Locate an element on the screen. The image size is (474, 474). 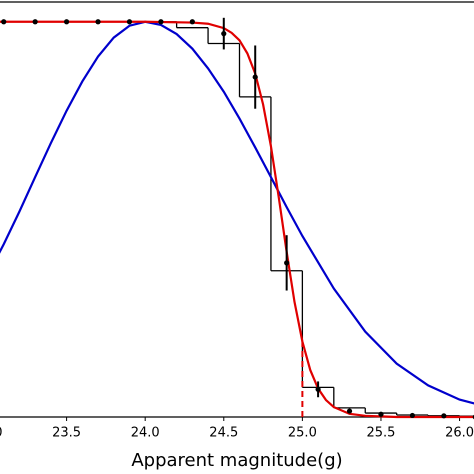
x-tick-label: 23.0 is located at coordinates (1, 433).